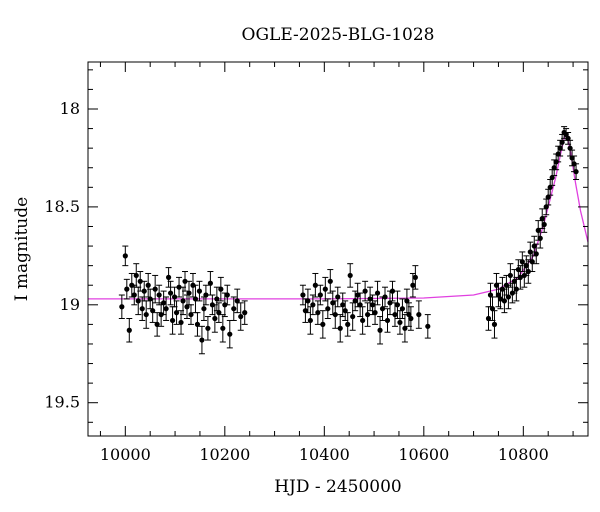 This screenshot has height=512, width=600. What do you see at coordinates (338, 487) in the screenshot?
I see `x-axis-label: HJD - 2450000` at bounding box center [338, 487].